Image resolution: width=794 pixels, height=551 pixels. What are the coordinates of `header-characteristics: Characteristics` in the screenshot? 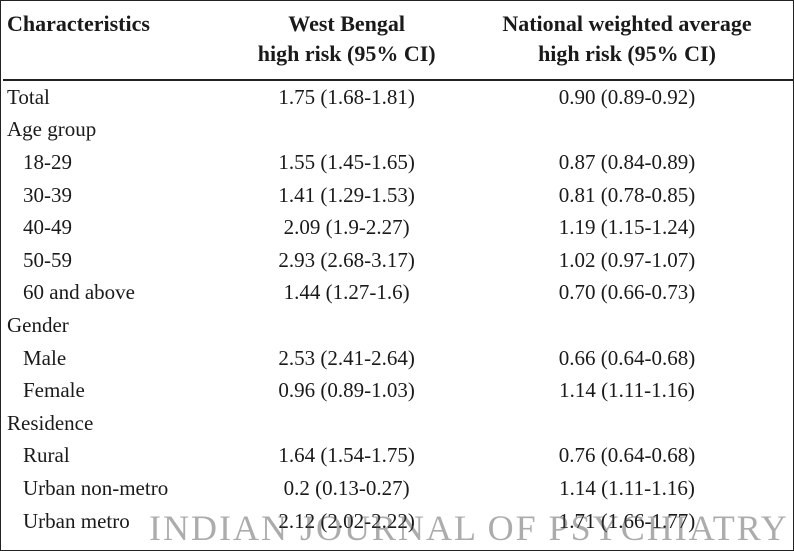 It's located at (118, 41).